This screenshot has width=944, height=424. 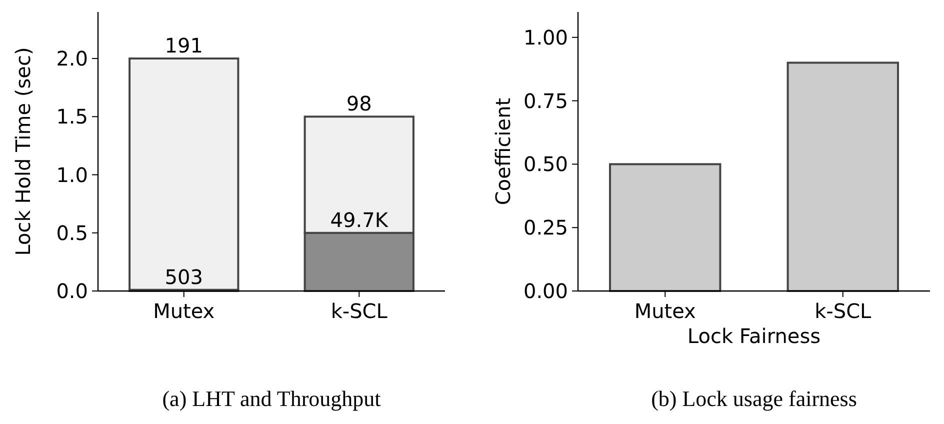 I want to click on annotation: 98, so click(x=359, y=104).